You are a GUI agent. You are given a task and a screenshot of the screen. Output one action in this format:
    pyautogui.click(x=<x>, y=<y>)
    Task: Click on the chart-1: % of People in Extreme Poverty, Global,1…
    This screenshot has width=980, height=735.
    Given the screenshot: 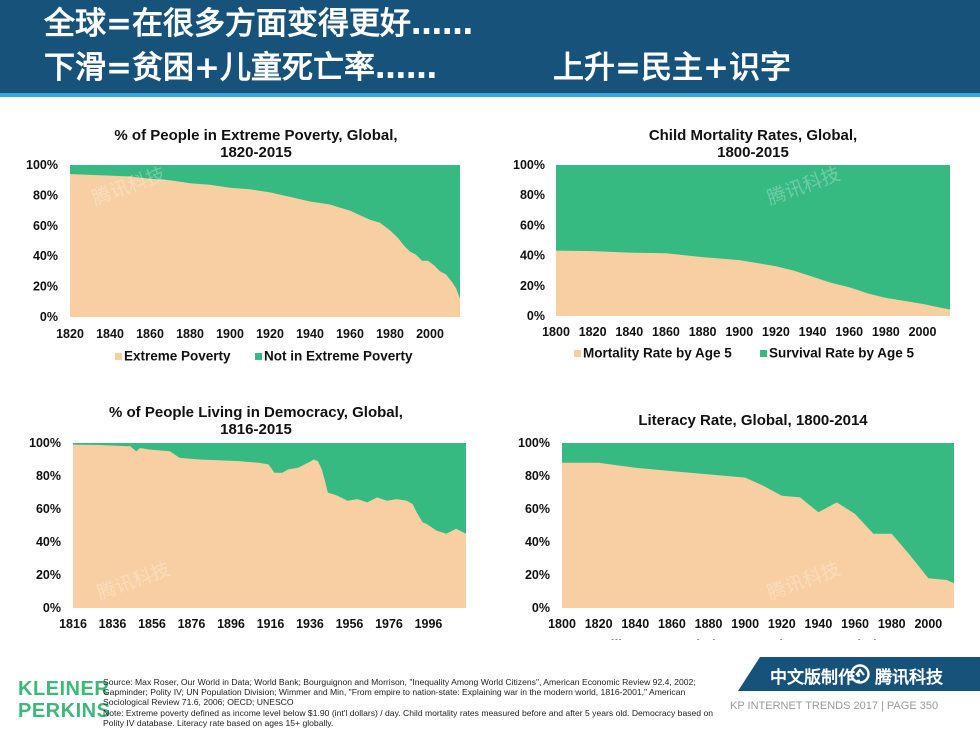 What is the action you would take?
    pyautogui.click(x=243, y=245)
    